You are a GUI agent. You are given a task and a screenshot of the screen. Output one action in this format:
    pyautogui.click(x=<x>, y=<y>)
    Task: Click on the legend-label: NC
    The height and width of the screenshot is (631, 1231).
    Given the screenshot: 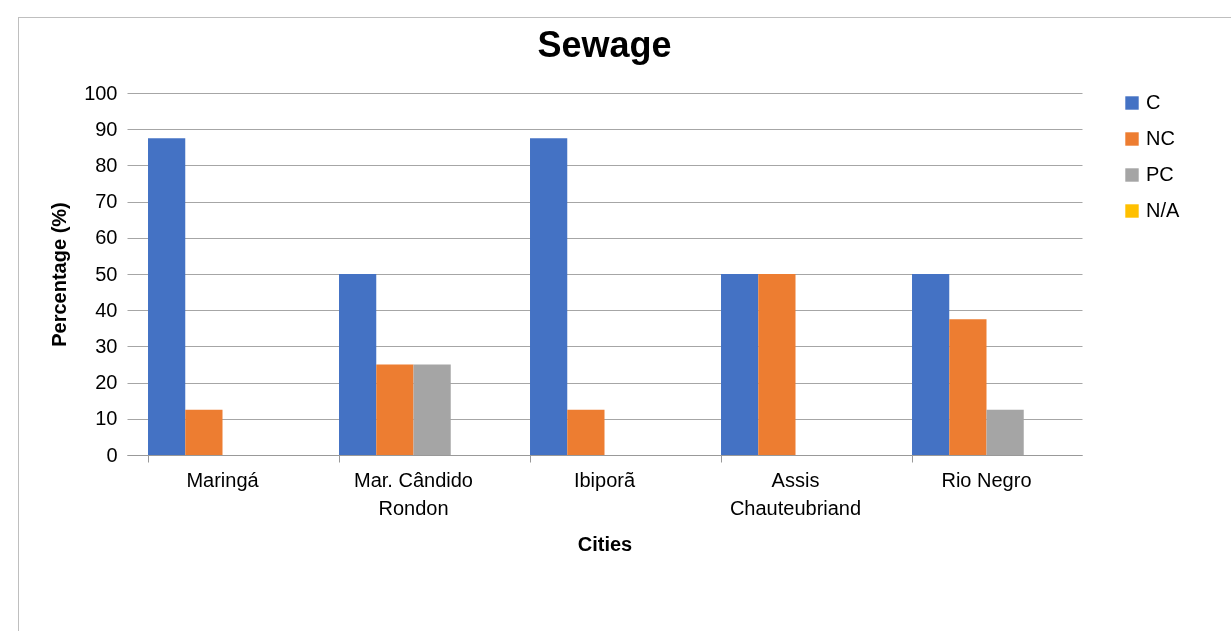 What is the action you would take?
    pyautogui.click(x=1160, y=138)
    